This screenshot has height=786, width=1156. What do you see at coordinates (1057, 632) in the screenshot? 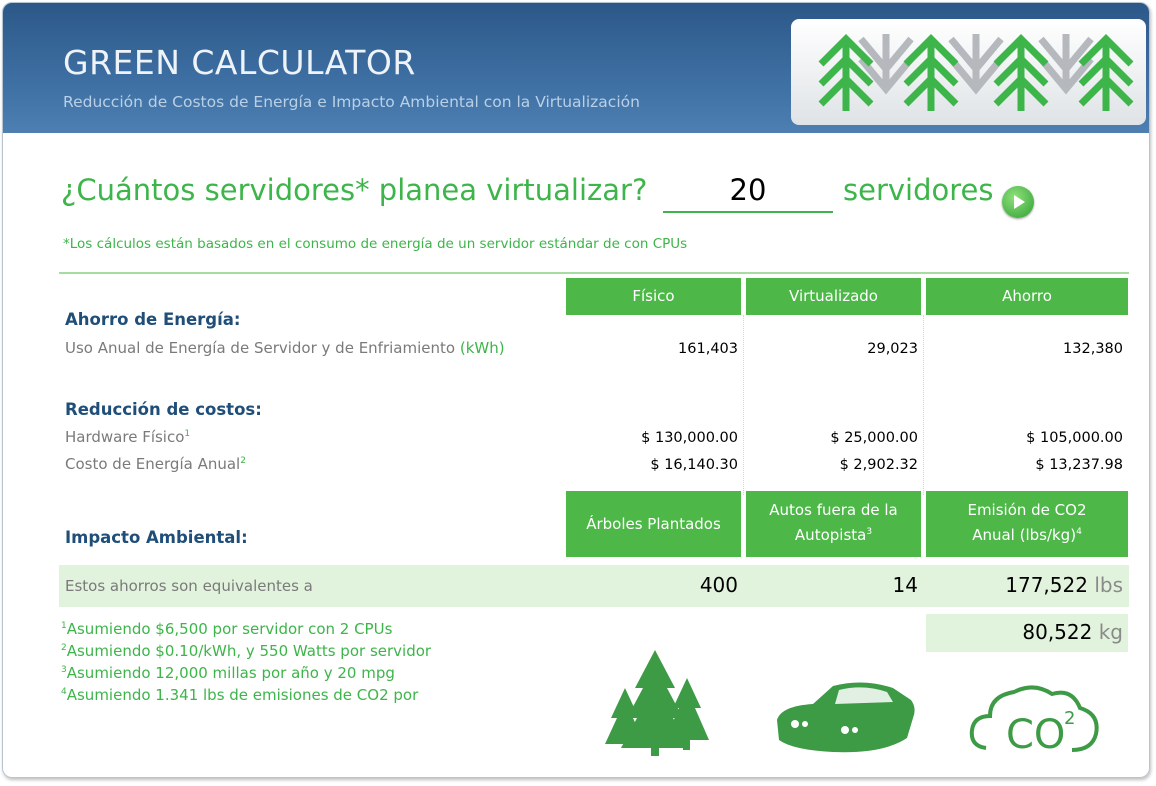
I see `value-number: 80,522` at bounding box center [1057, 632].